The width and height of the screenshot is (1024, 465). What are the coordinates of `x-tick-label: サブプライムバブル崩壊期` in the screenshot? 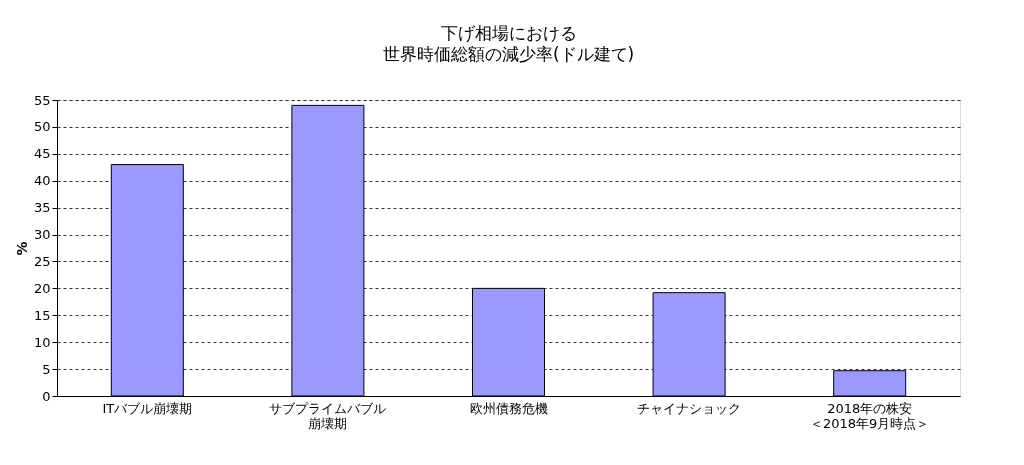 It's located at (328, 415).